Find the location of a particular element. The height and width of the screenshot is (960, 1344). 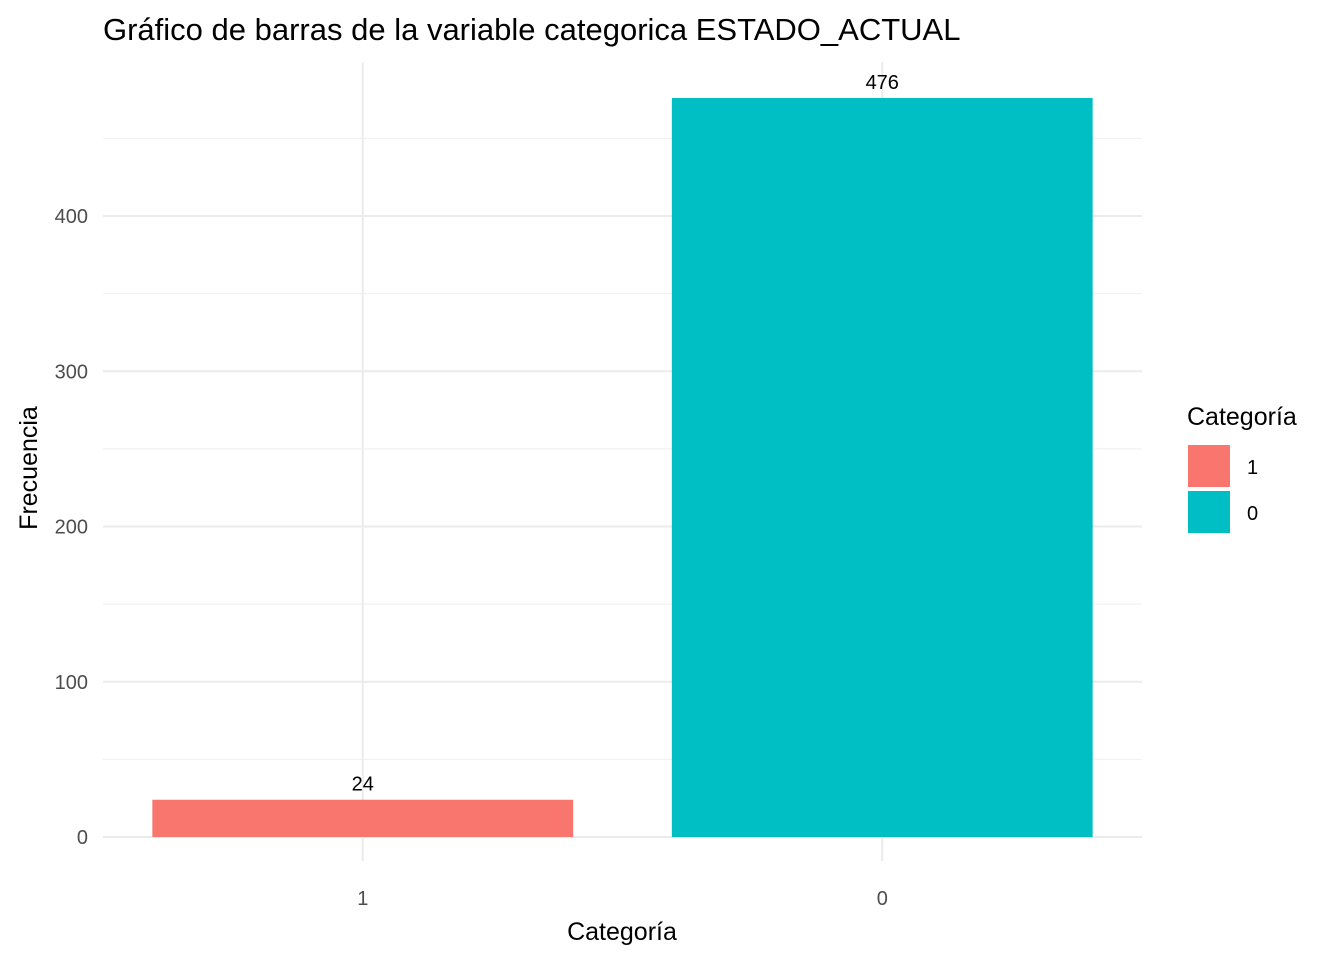

y-axis-ticks: 0 100 200 300 400 is located at coordinates (71, 527).